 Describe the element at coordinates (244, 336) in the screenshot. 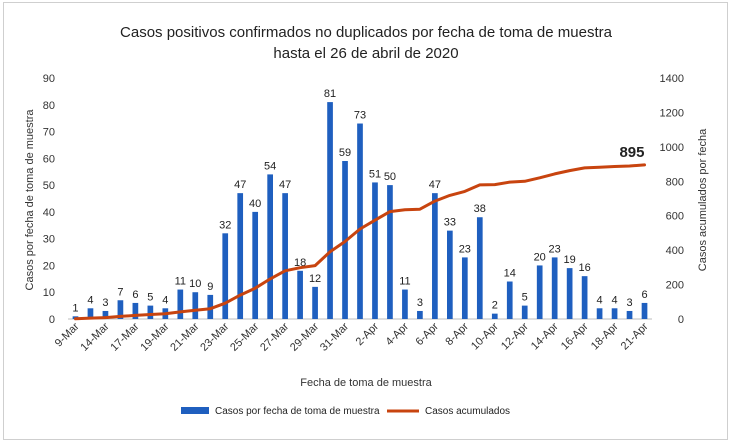

I see `x-tick-label: 25-Mar` at that location.